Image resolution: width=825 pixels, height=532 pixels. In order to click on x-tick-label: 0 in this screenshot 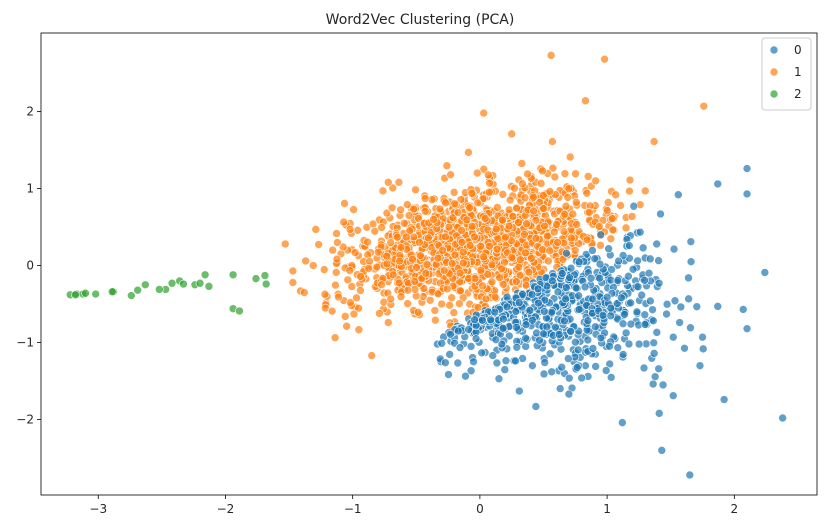, I will do `click(480, 509)`.